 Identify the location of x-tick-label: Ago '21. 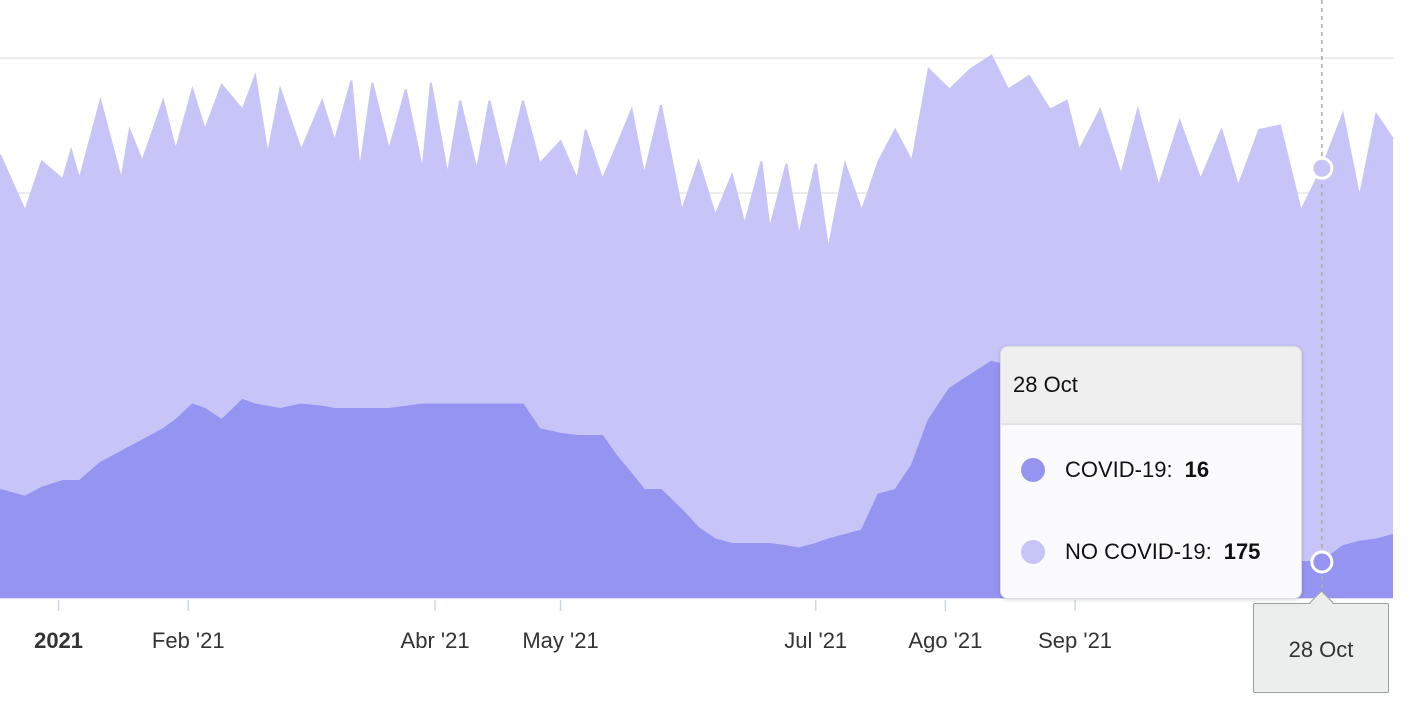
(945, 640).